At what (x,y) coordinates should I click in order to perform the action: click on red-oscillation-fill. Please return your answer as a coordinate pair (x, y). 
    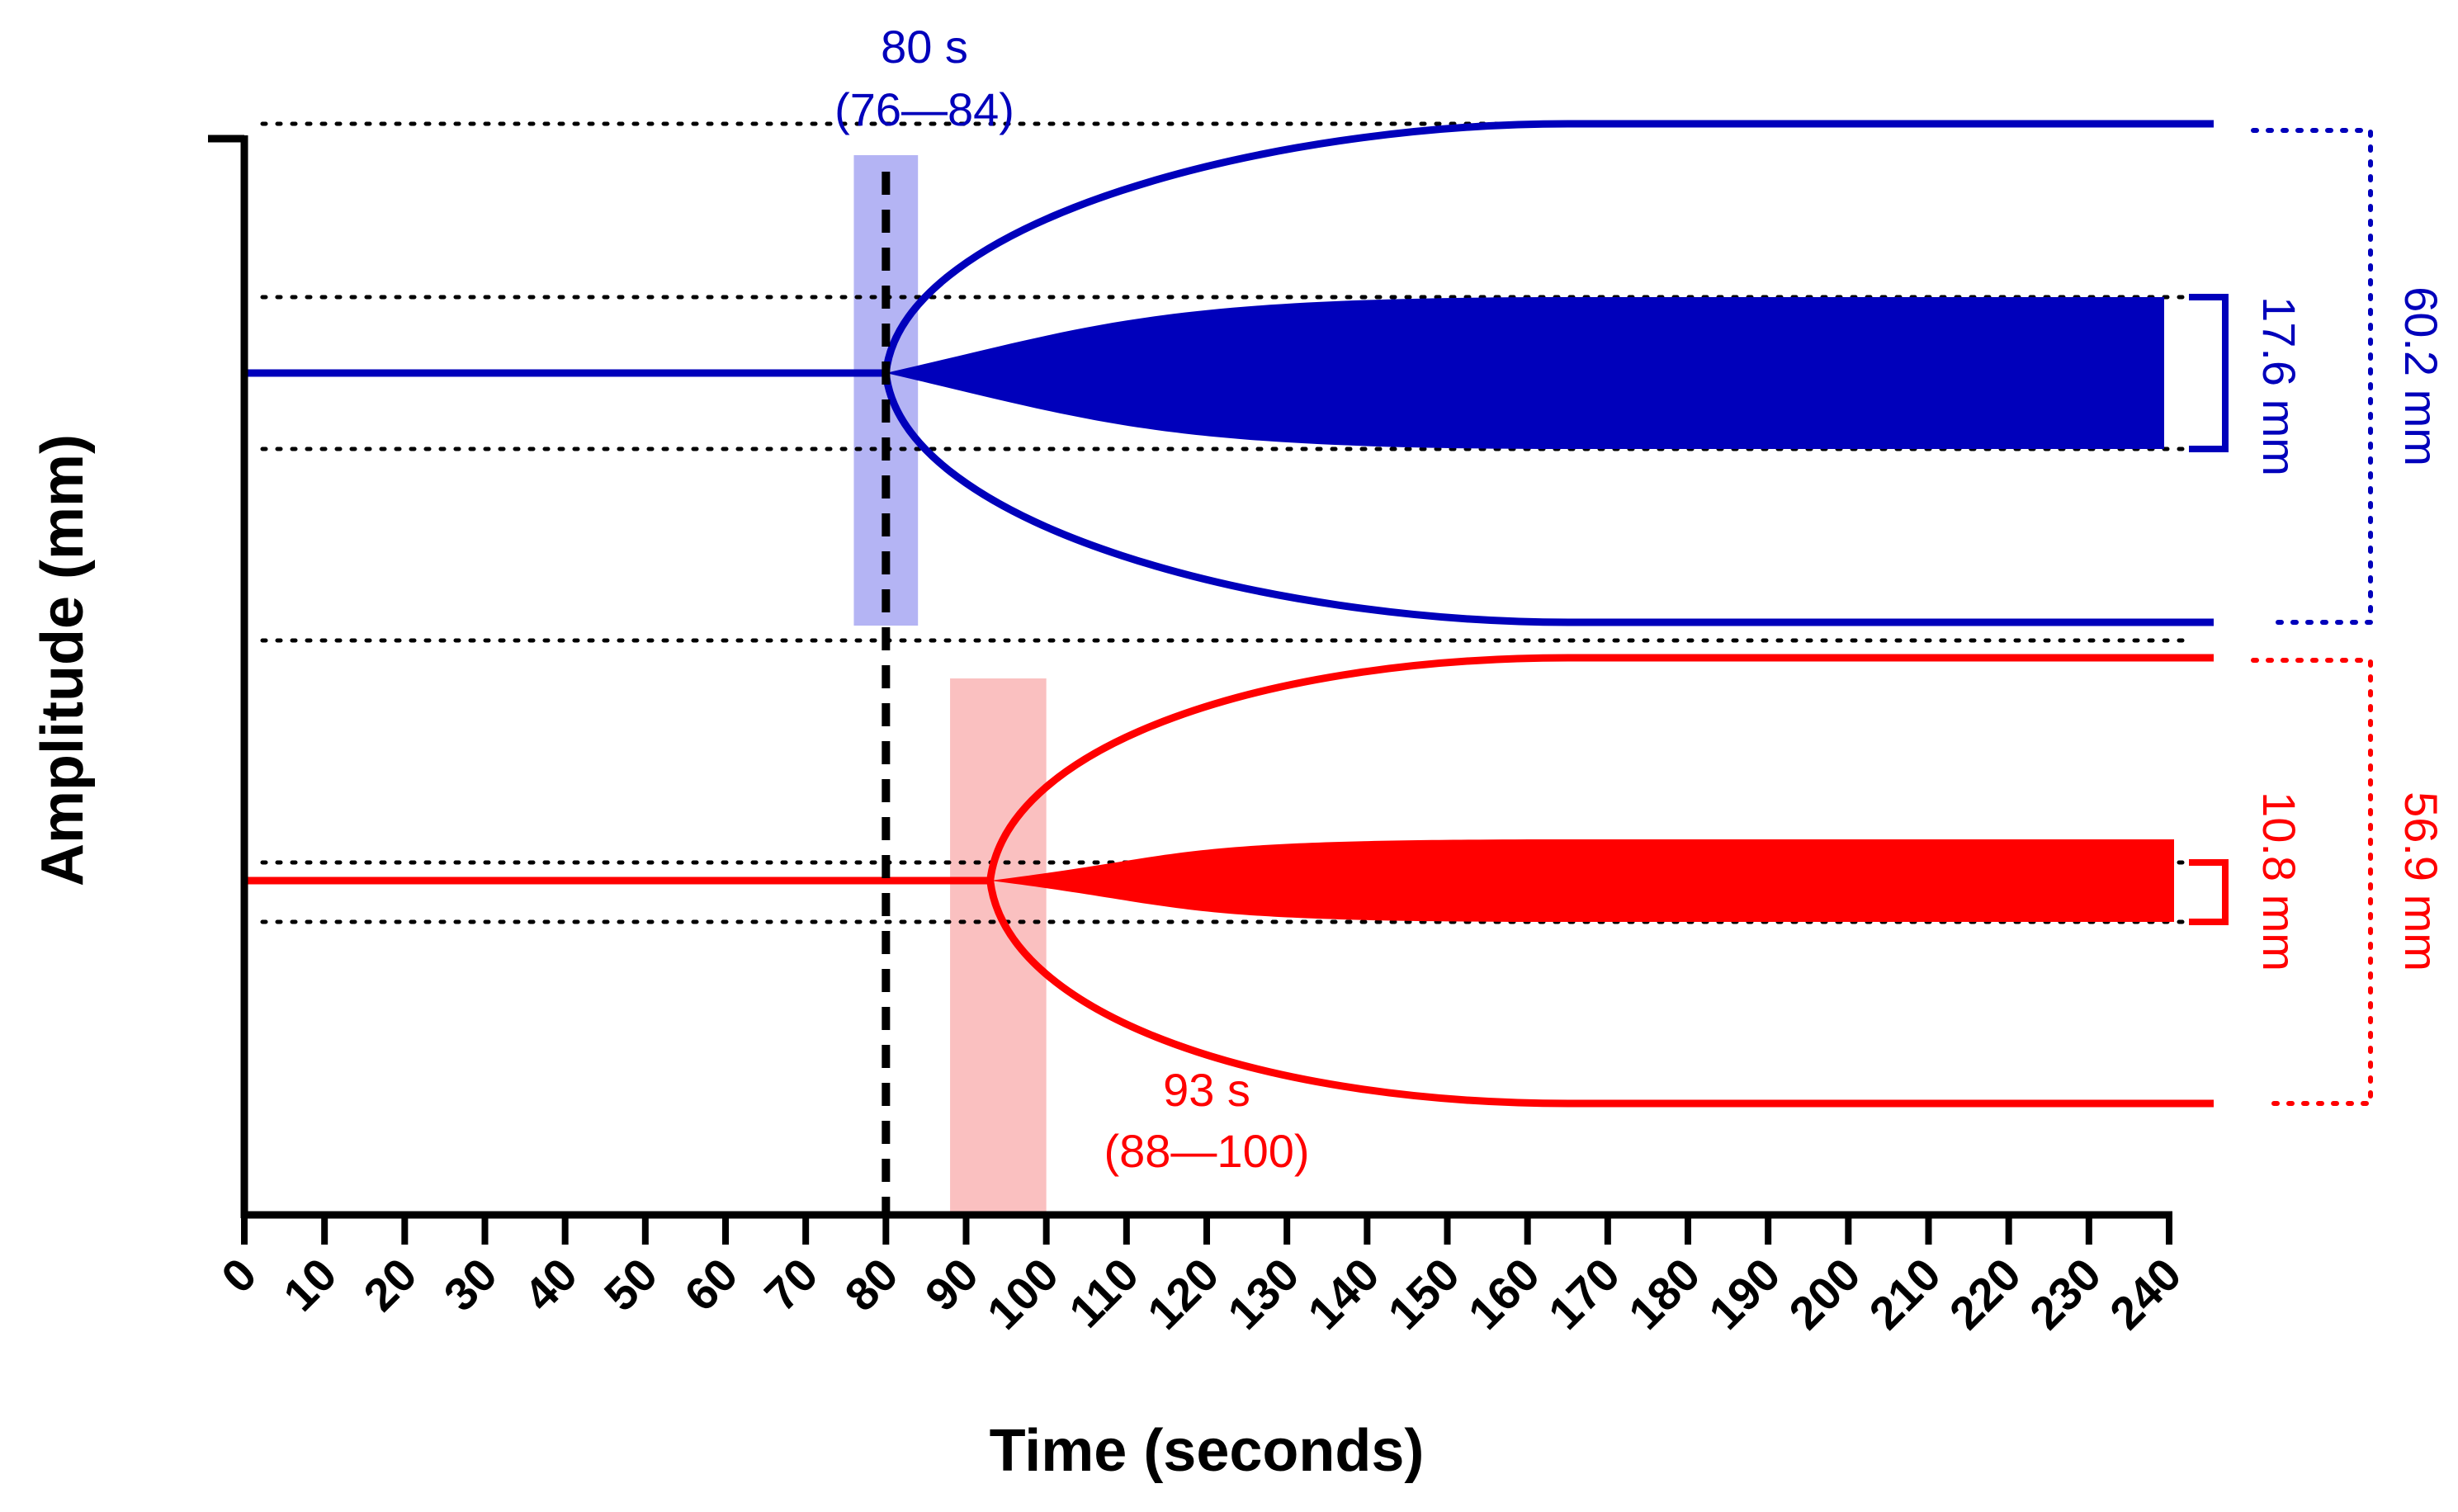
    Looking at the image, I should click on (1582, 880).